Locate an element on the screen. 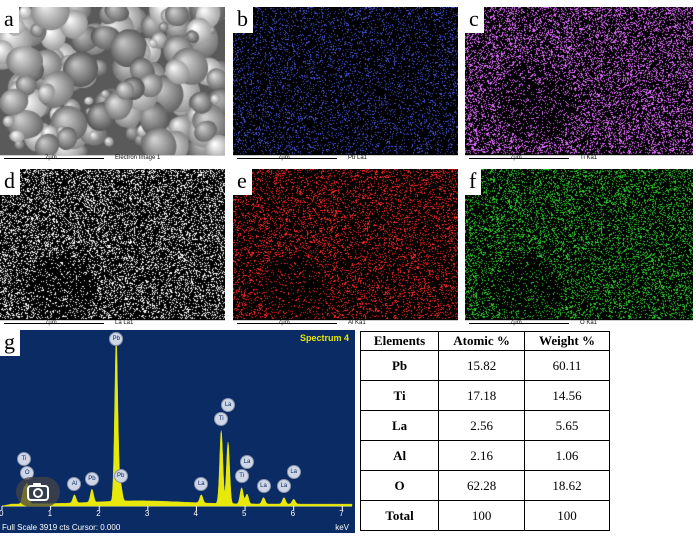 This screenshot has width=696, height=536. atomic-cell: 62.28 is located at coordinates (482, 485).